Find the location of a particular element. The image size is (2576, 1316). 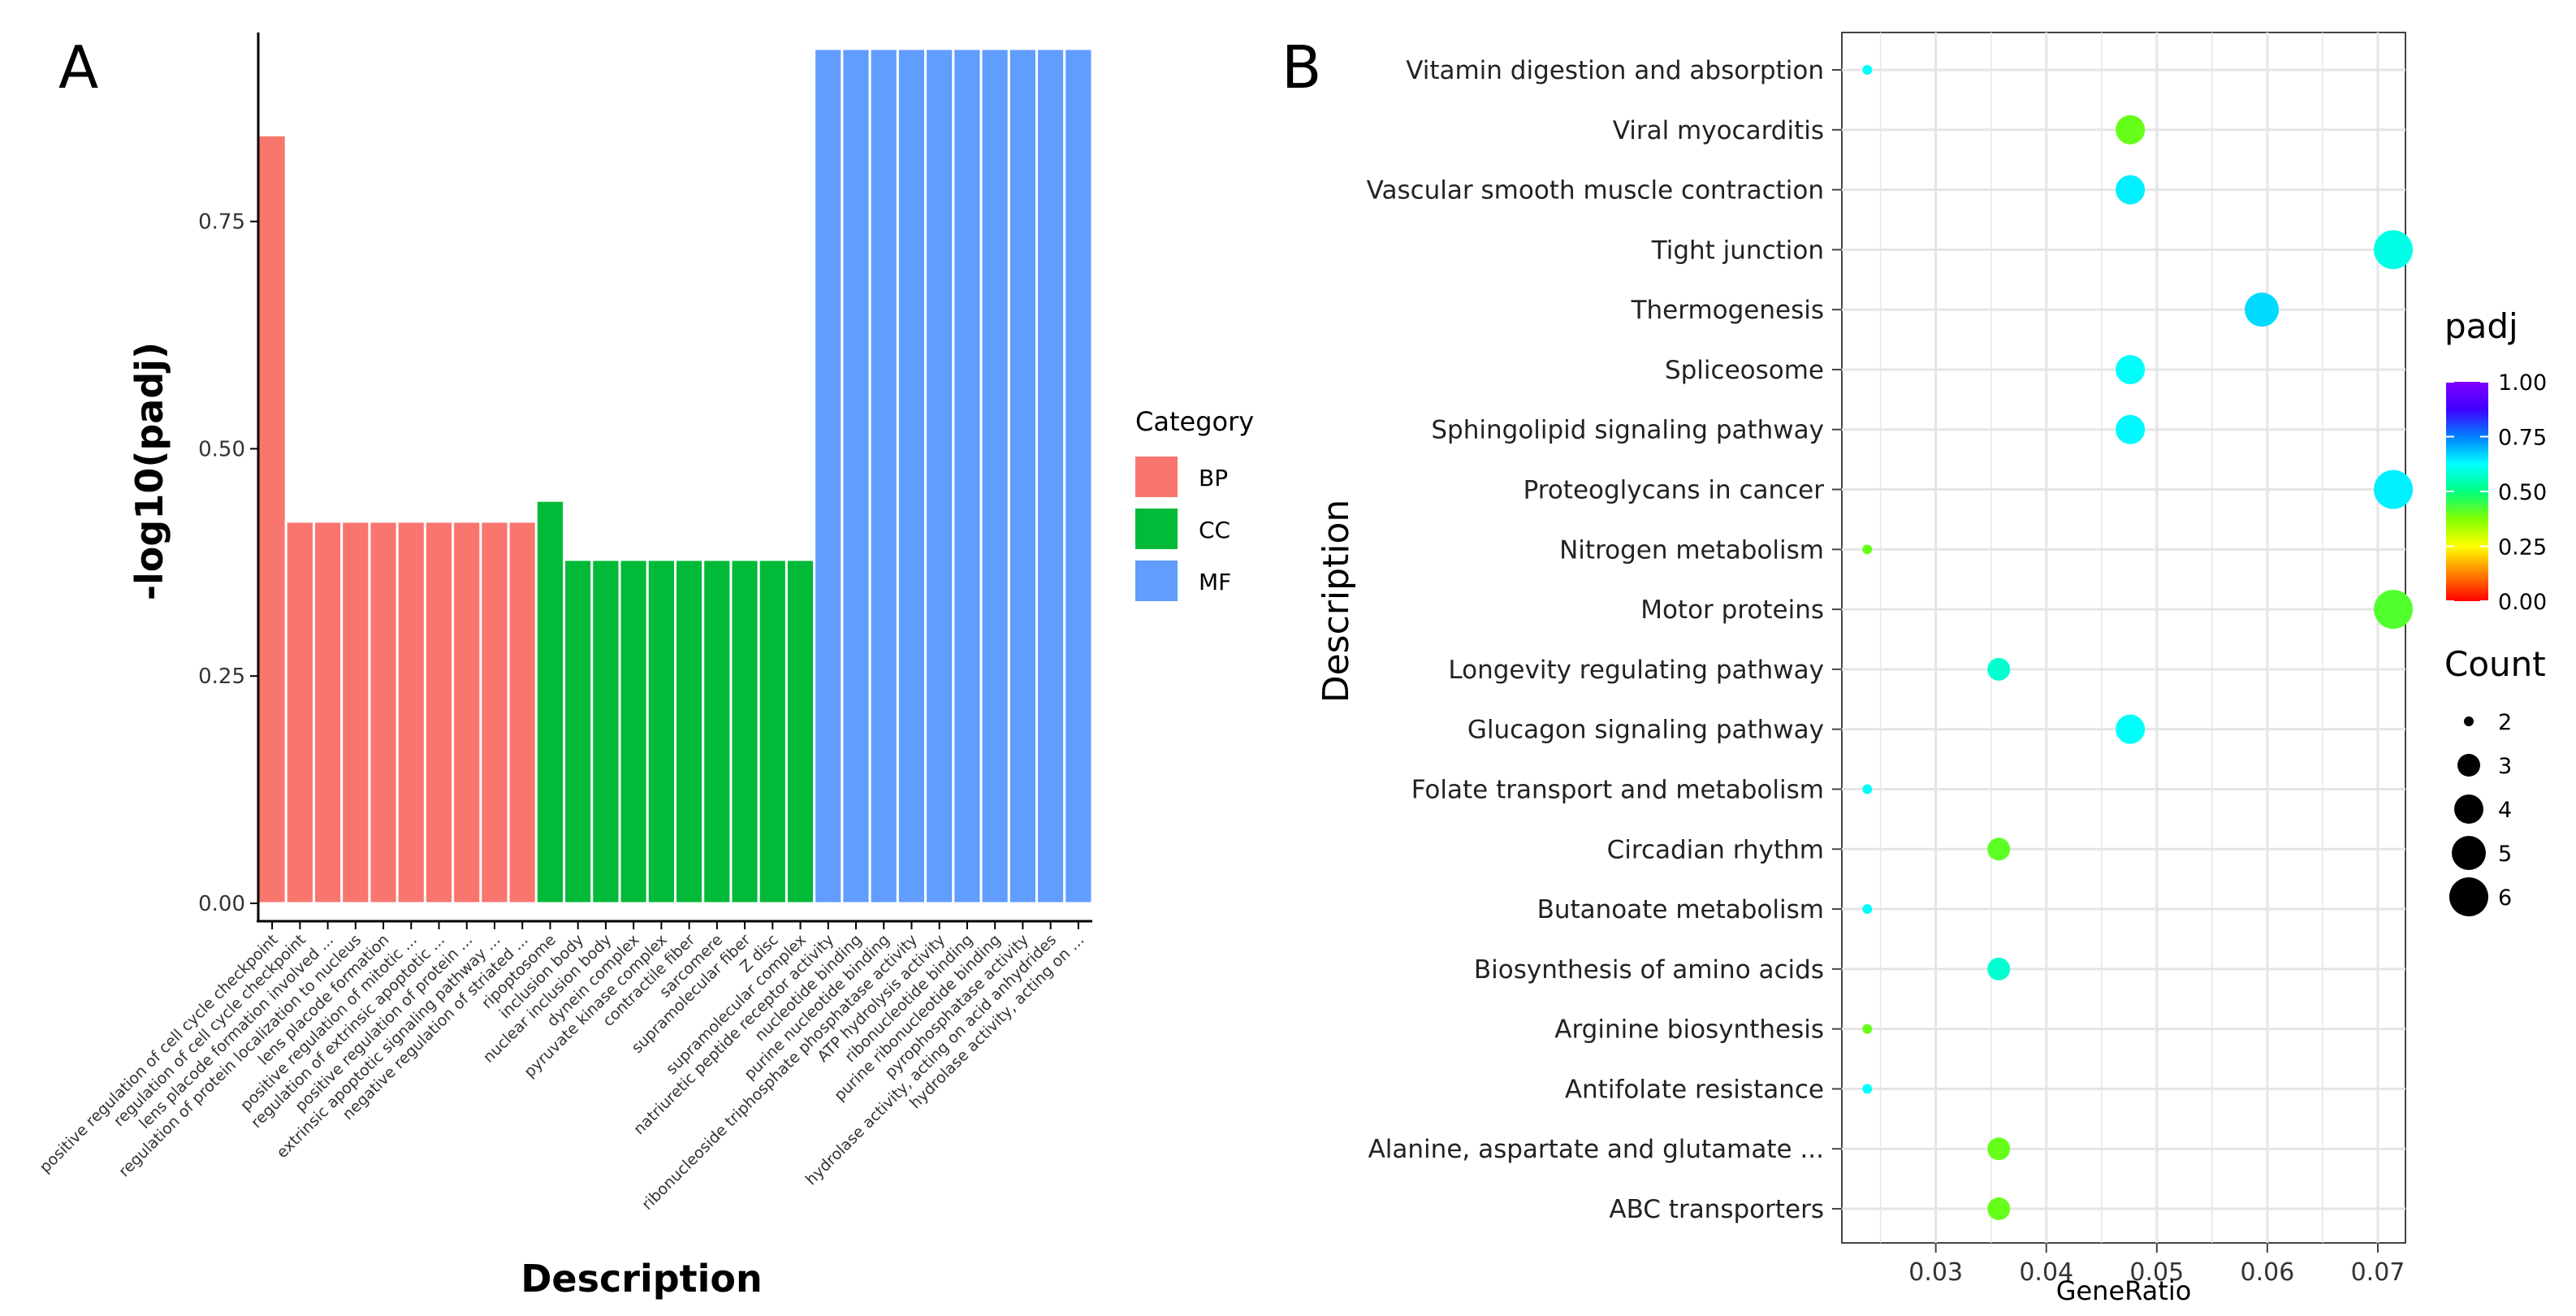

y-tick-label: Antifolate resistance is located at coordinates (1694, 1089).